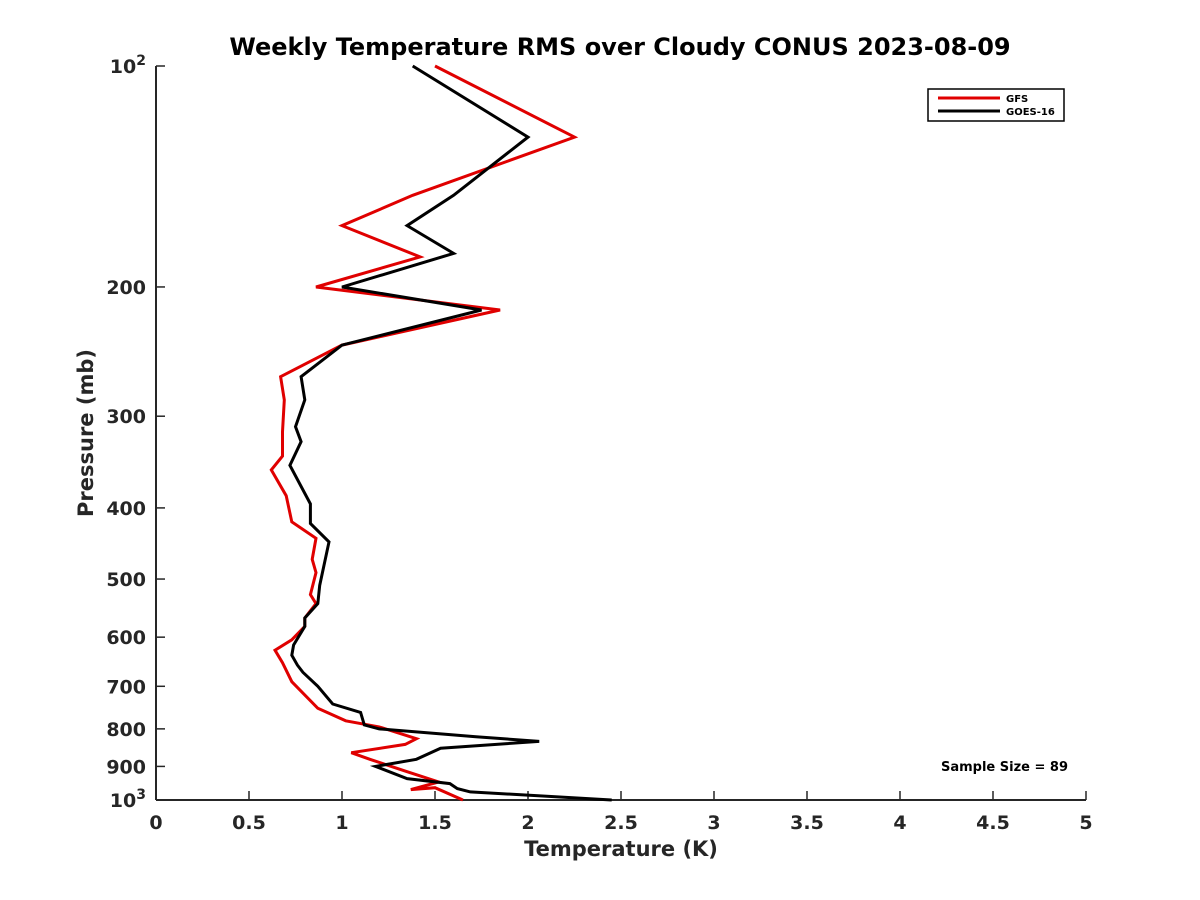 This screenshot has height=900, width=1200. Describe the element at coordinates (621, 823) in the screenshot. I see `x-tick-label: 2.5` at that location.